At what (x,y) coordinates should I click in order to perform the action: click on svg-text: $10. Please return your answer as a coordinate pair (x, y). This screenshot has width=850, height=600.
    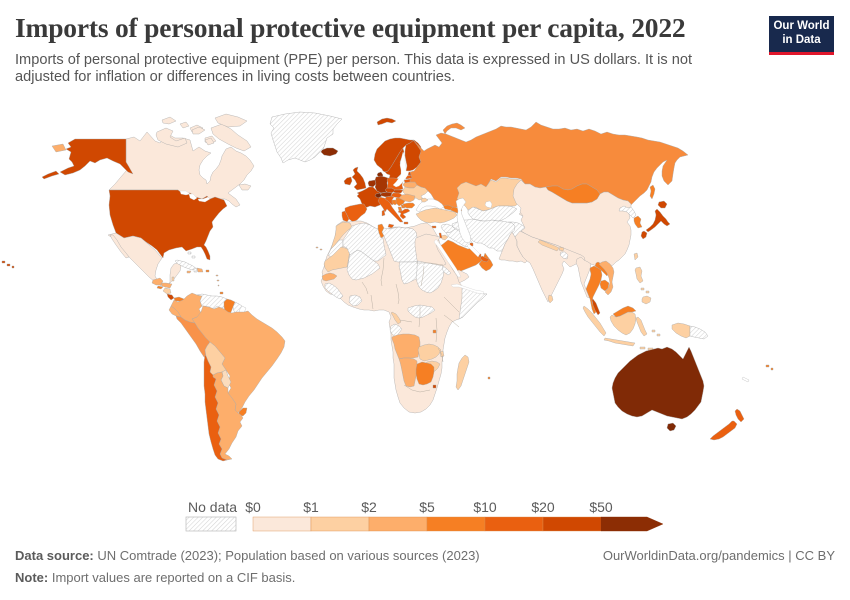
    Looking at the image, I should click on (485, 507).